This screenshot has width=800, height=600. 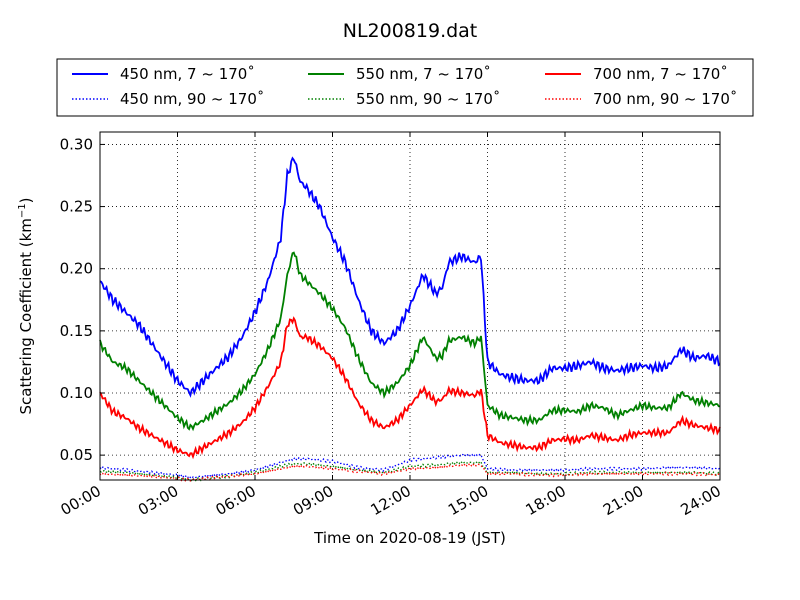 I want to click on x-tick-label: 24:00, so click(x=701, y=500).